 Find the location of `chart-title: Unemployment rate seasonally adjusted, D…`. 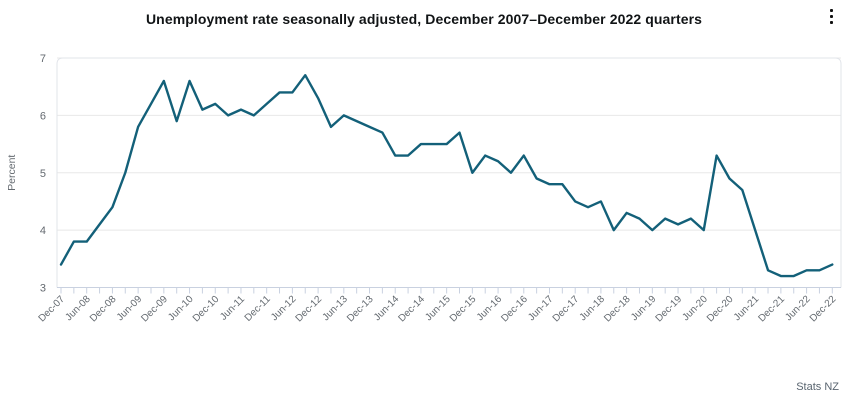

chart-title: Unemployment rate seasonally adjusted, D… is located at coordinates (424, 19).